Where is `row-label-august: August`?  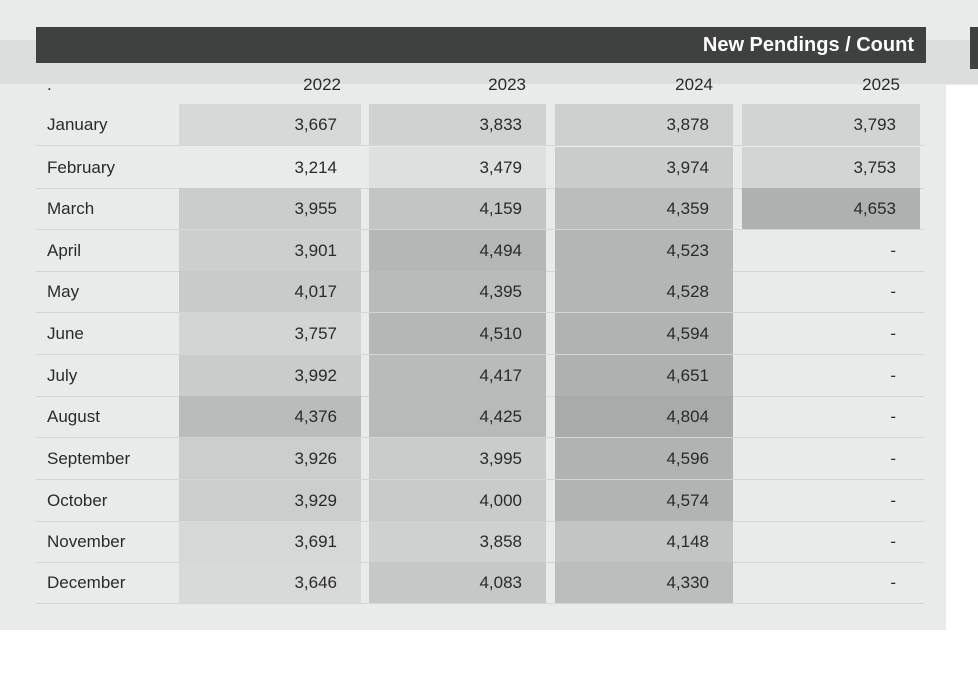
row-label-august: August is located at coordinates (73, 416).